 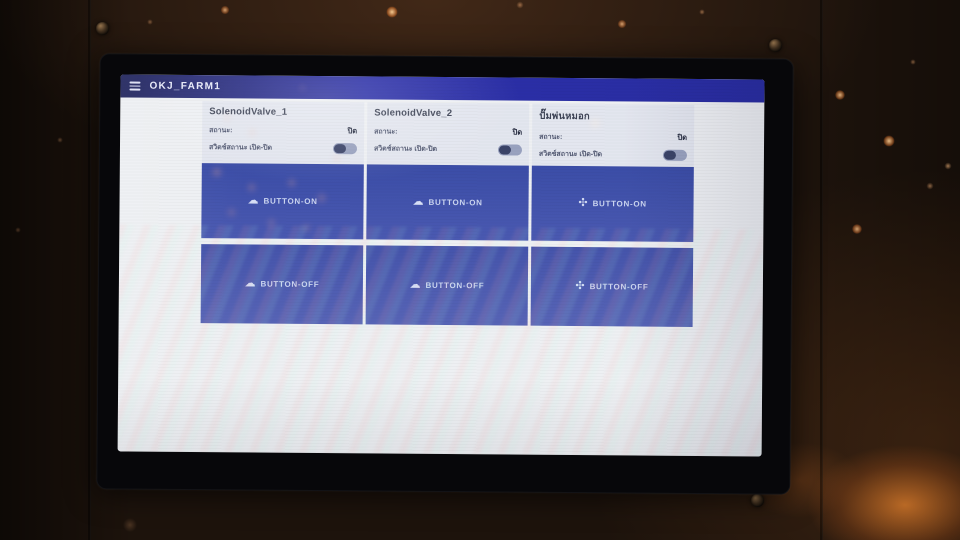 I want to click on button-off: ✣ BUTTON-OFF, so click(x=612, y=286).